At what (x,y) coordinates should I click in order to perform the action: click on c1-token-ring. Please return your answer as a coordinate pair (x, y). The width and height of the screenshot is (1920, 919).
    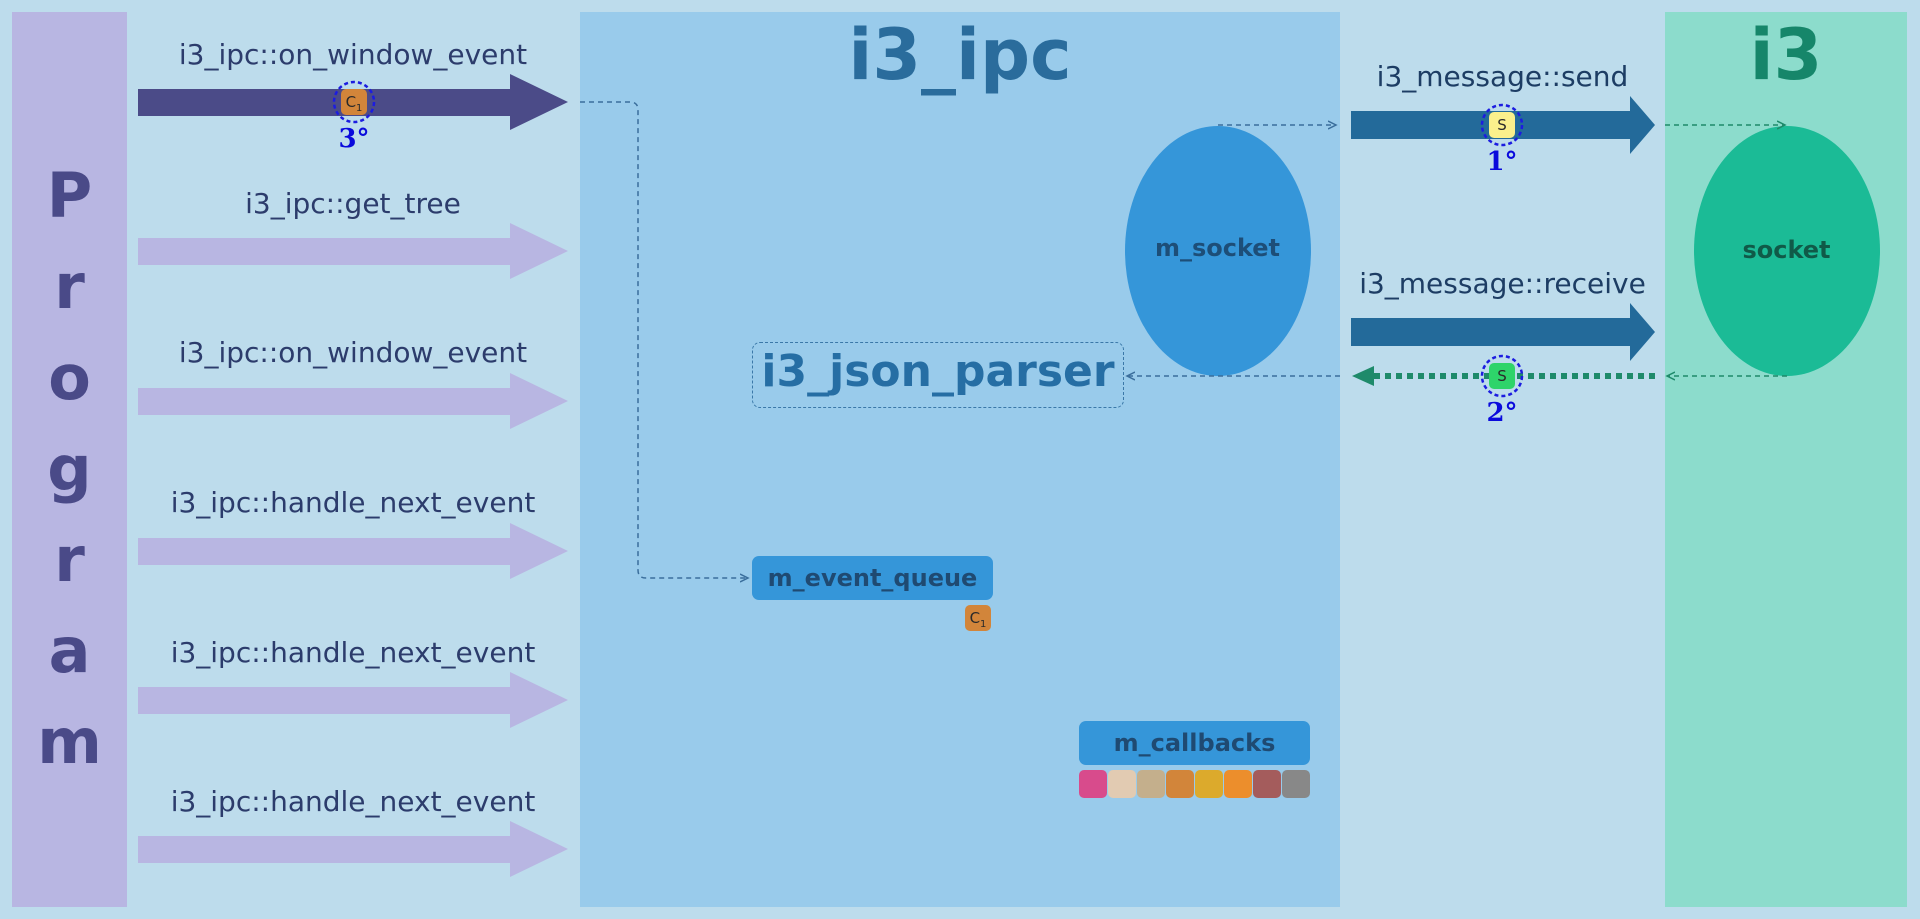
    Looking at the image, I should click on (354, 102).